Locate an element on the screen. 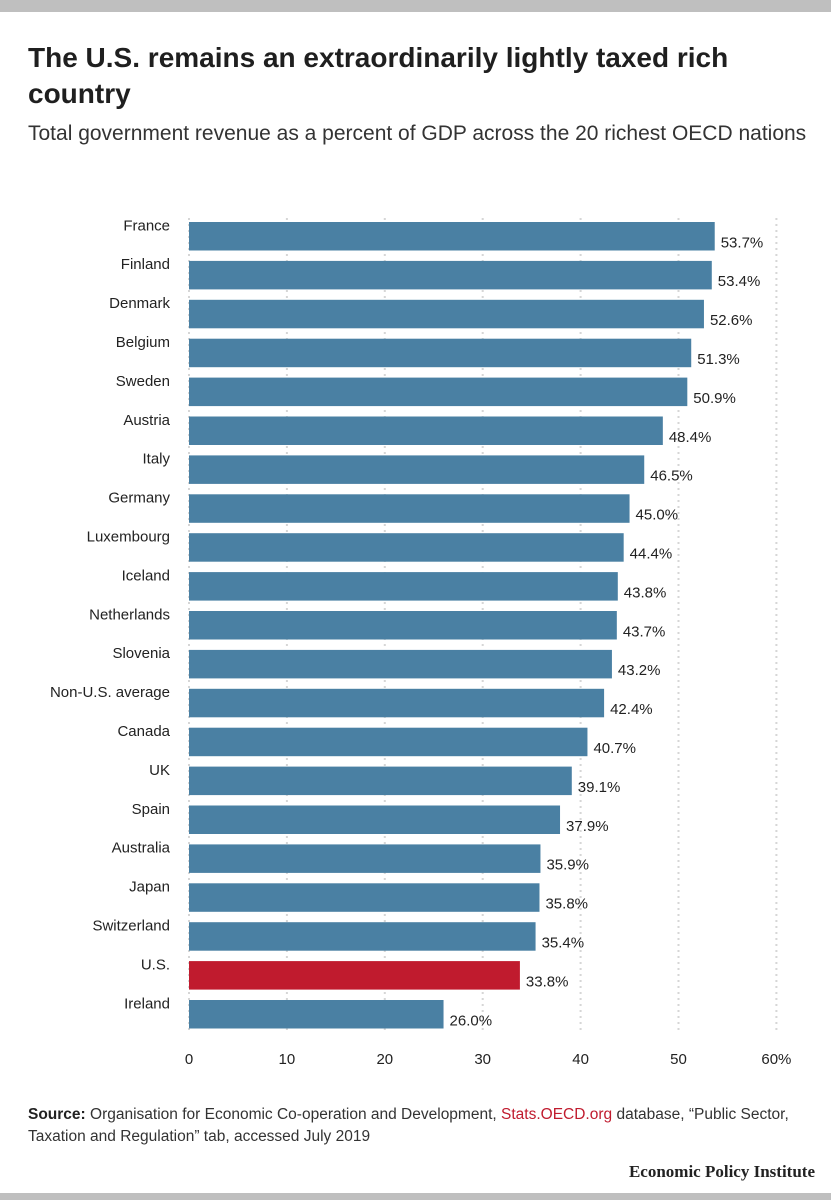  brand-logo: Economic Policy Institute is located at coordinates (721, 1171).